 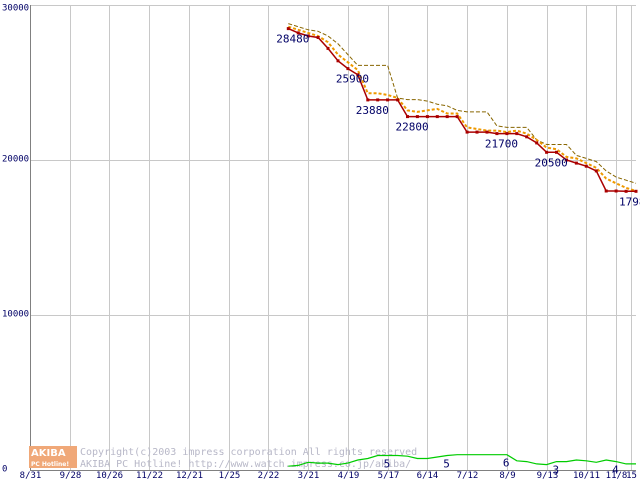 What do you see at coordinates (71, 475) in the screenshot?
I see `x-tick-label: 9/28` at bounding box center [71, 475].